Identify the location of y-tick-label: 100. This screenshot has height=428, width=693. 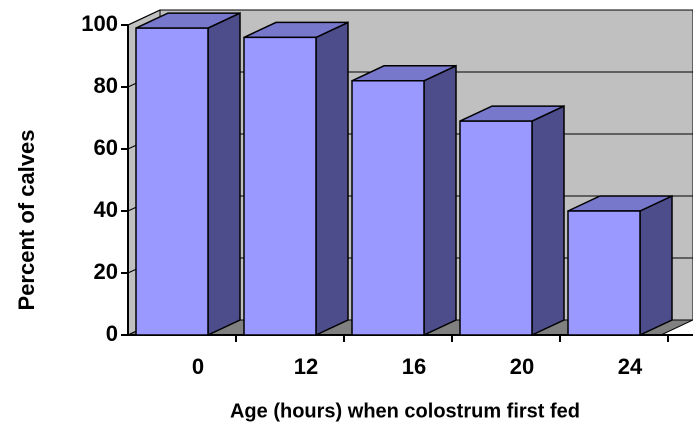
(99, 23).